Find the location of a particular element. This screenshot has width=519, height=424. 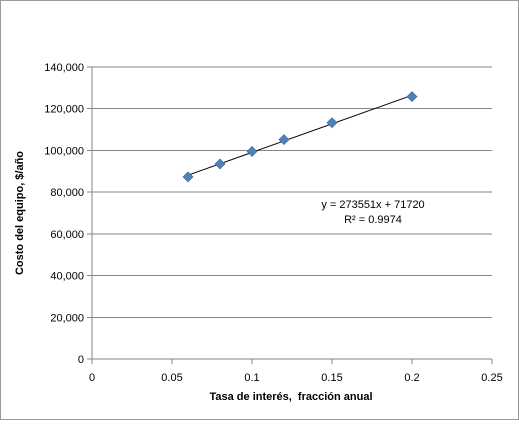

y-tick-label: 0 is located at coordinates (81, 360).